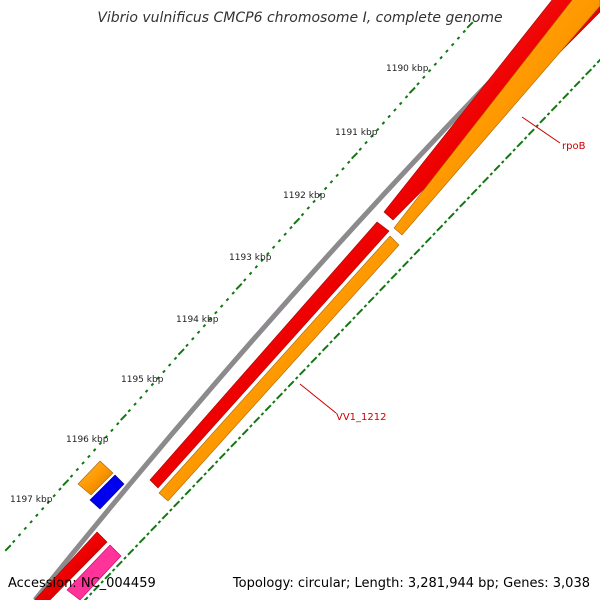 Image resolution: width=600 pixels, height=600 pixels. Describe the element at coordinates (541, 130) in the screenshot. I see `rpoB-leader-line` at that location.